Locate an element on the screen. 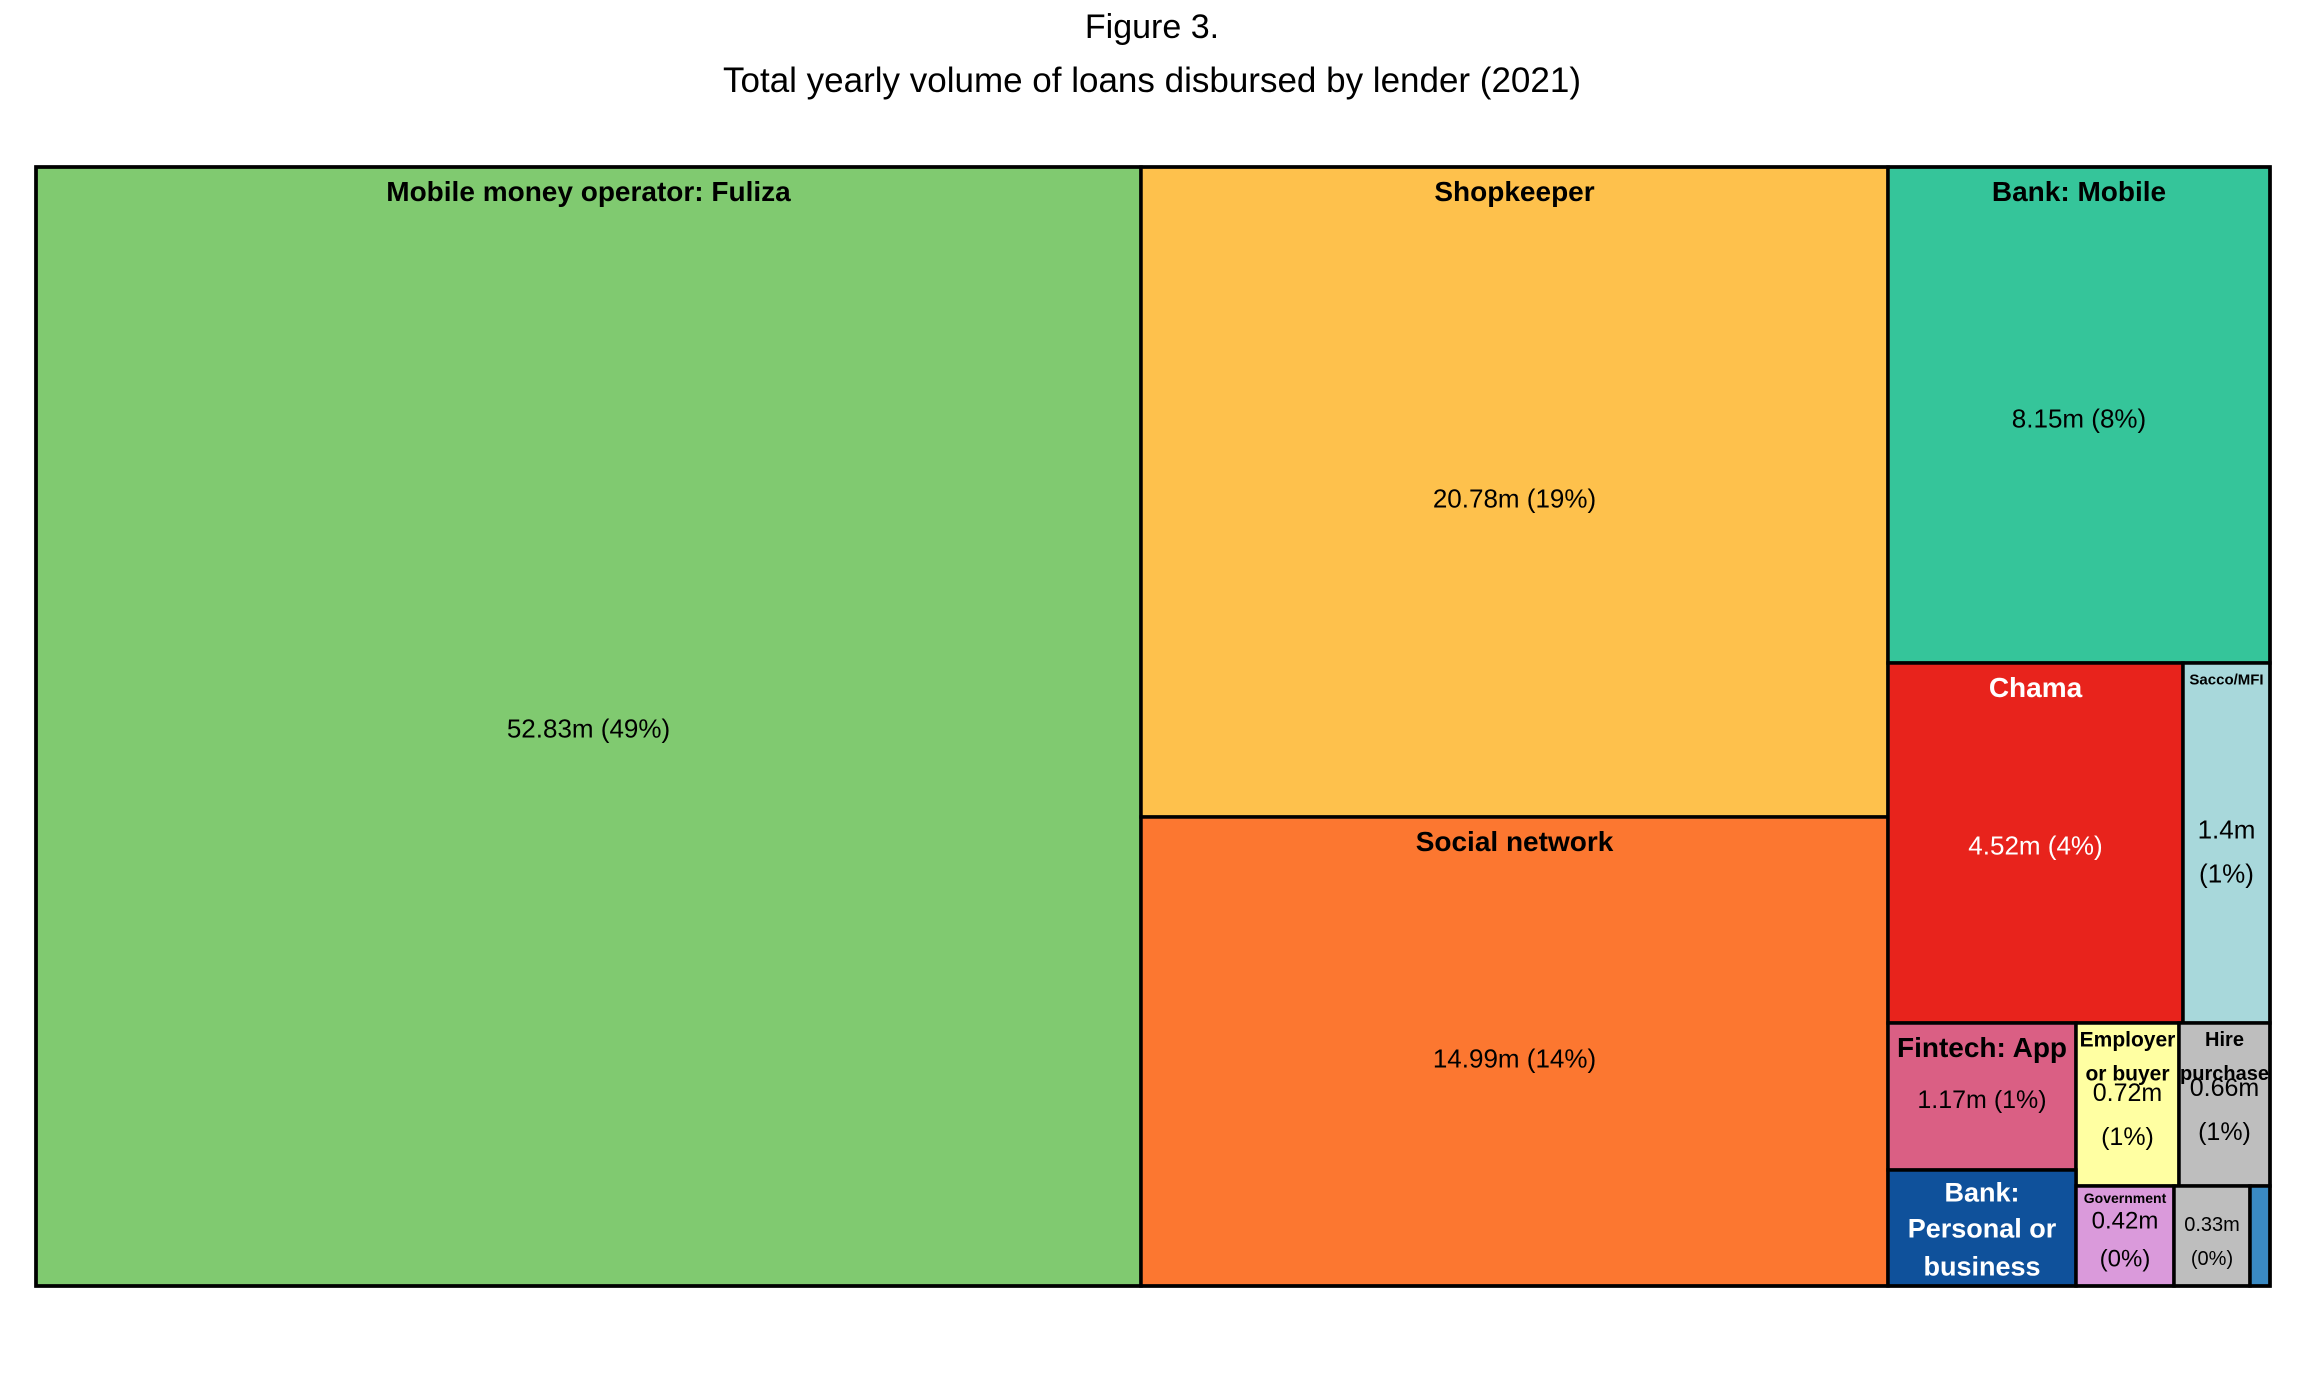 Image resolution: width=2304 pixels, height=1382 pixels. tile-value-fintech-app: 1.17m (1%) is located at coordinates (1981, 1100).